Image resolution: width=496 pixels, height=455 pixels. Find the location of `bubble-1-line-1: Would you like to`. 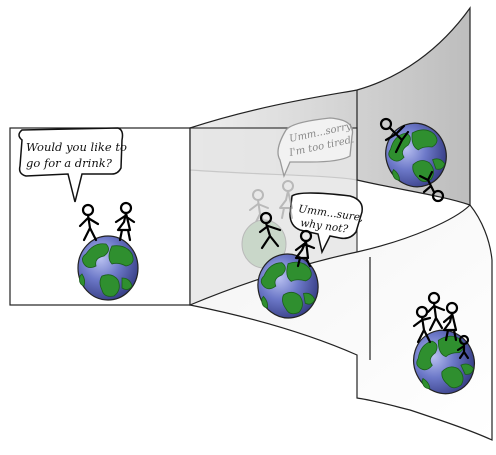

bubble-1-line-1: Would you like to is located at coordinates (76, 147).